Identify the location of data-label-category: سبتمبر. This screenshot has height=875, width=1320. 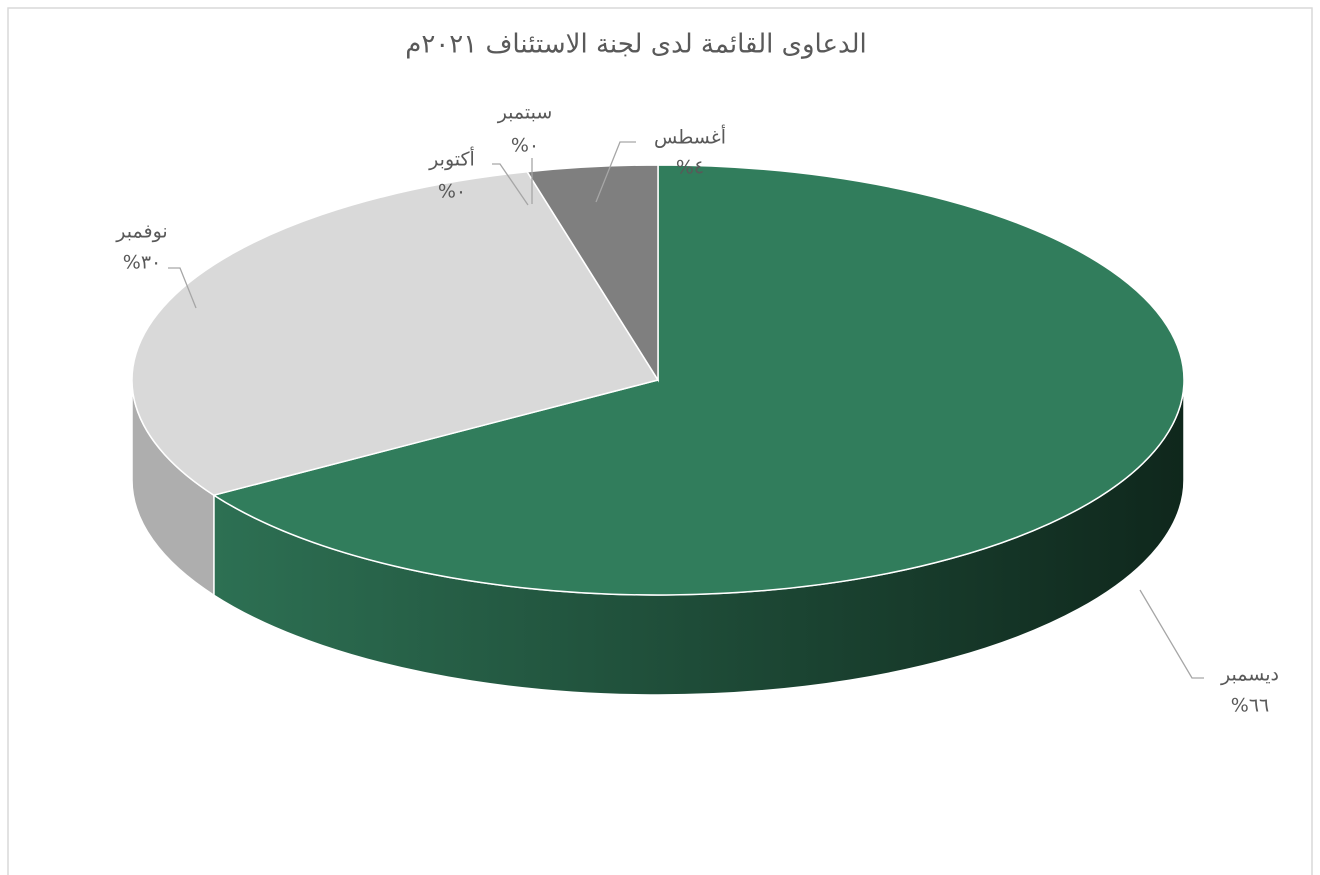
(525, 113).